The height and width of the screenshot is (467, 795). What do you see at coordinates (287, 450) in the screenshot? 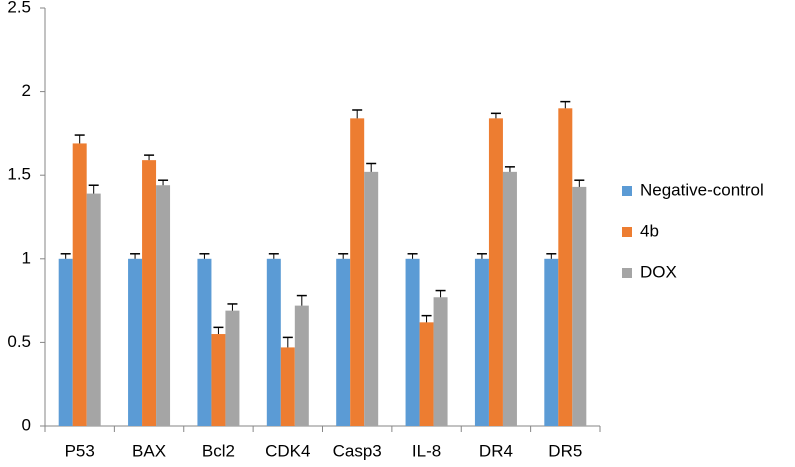
I see `x-tick-label: CDK4` at bounding box center [287, 450].